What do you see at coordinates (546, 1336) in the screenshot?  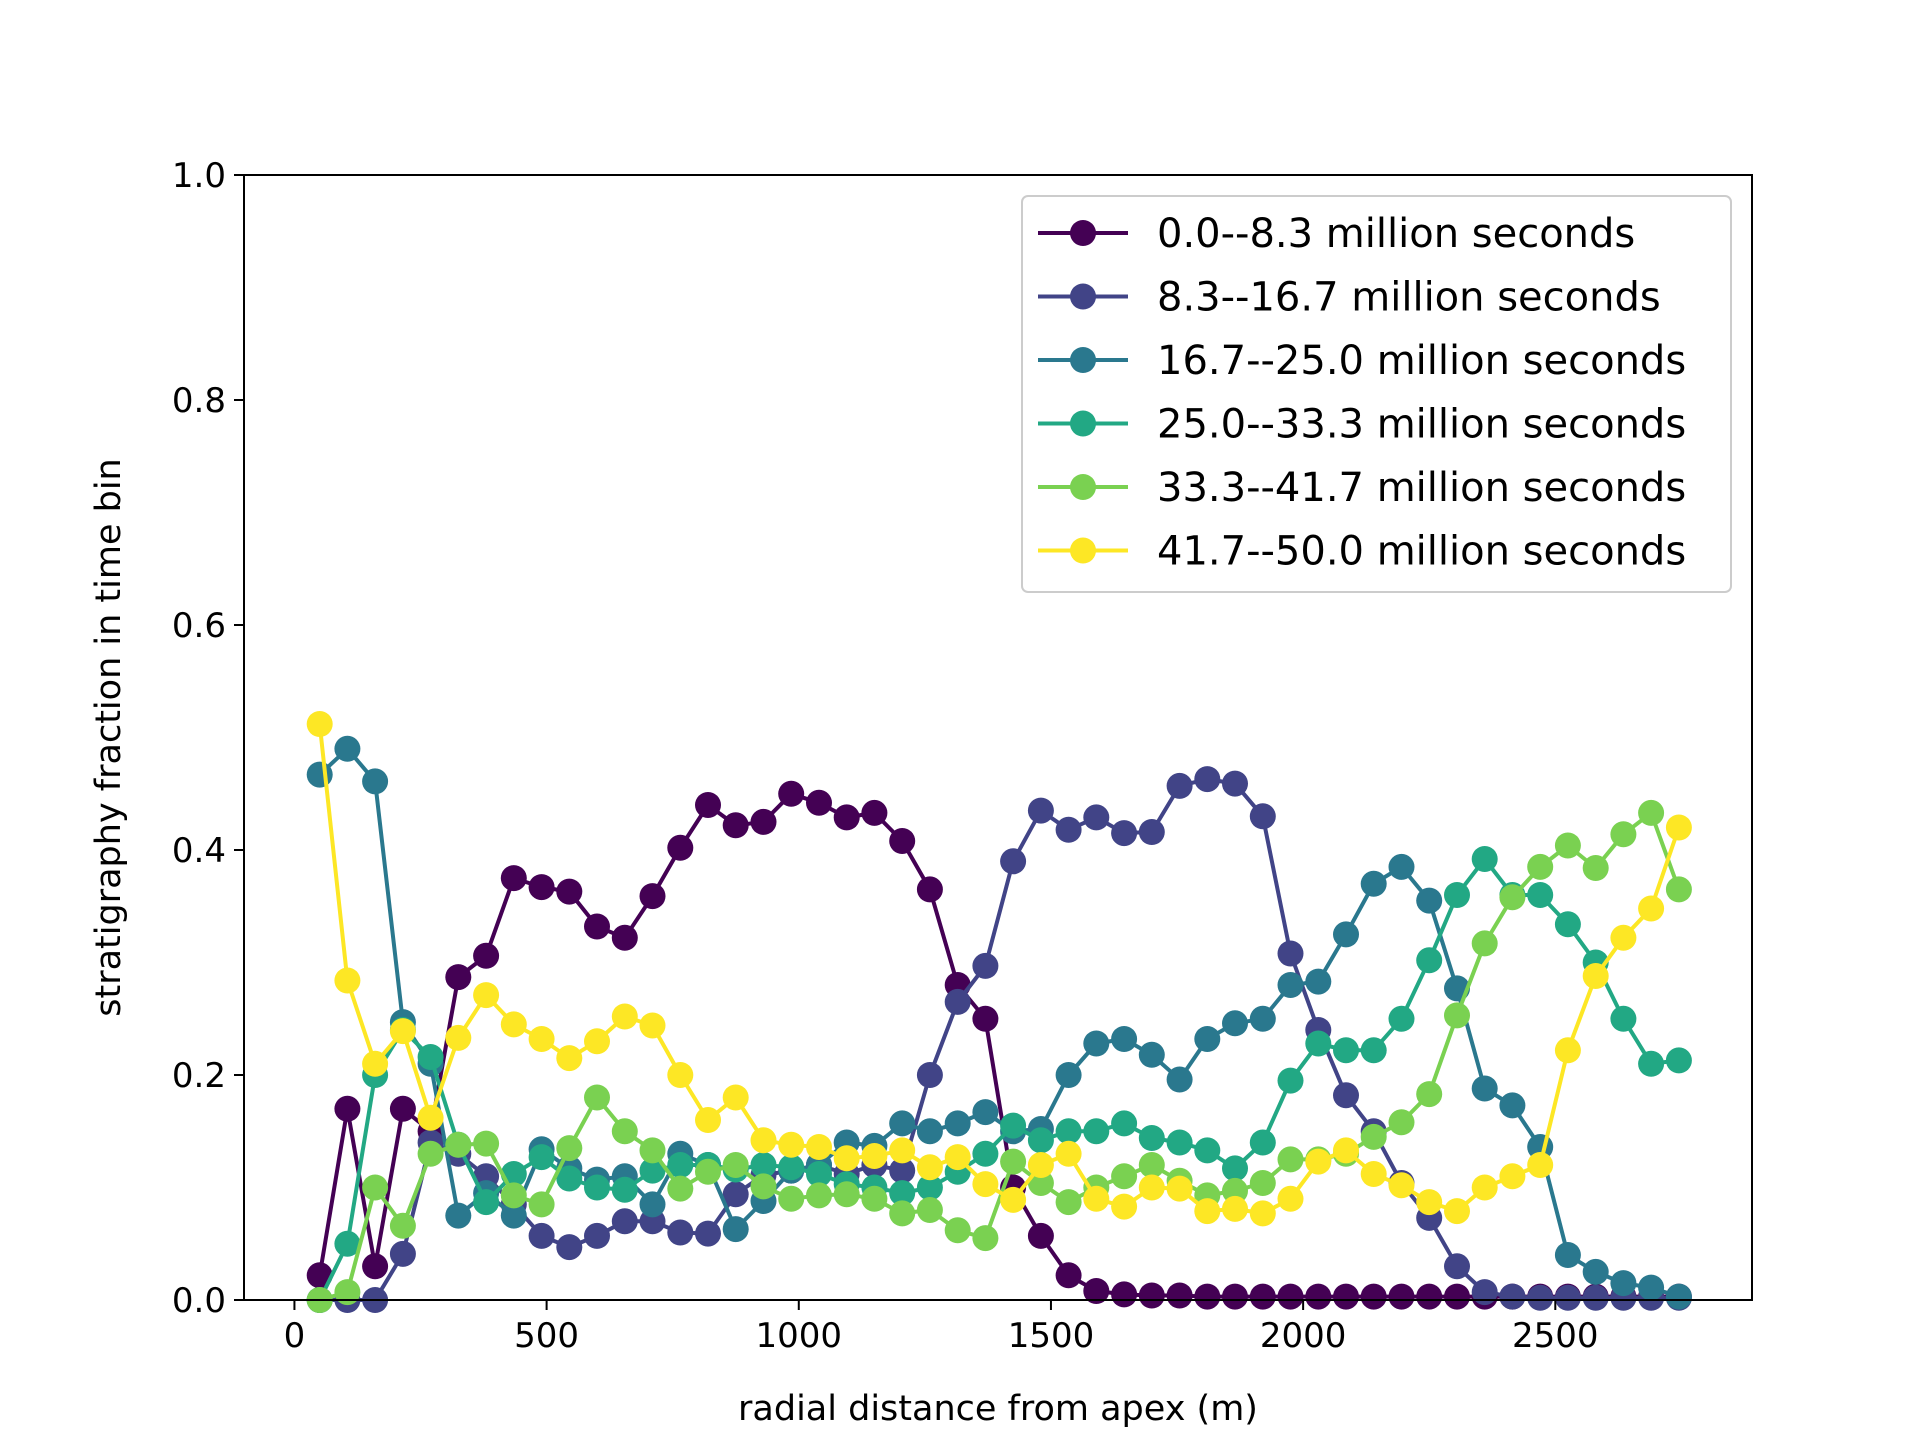 I see `x-tick-label: 500` at bounding box center [546, 1336].